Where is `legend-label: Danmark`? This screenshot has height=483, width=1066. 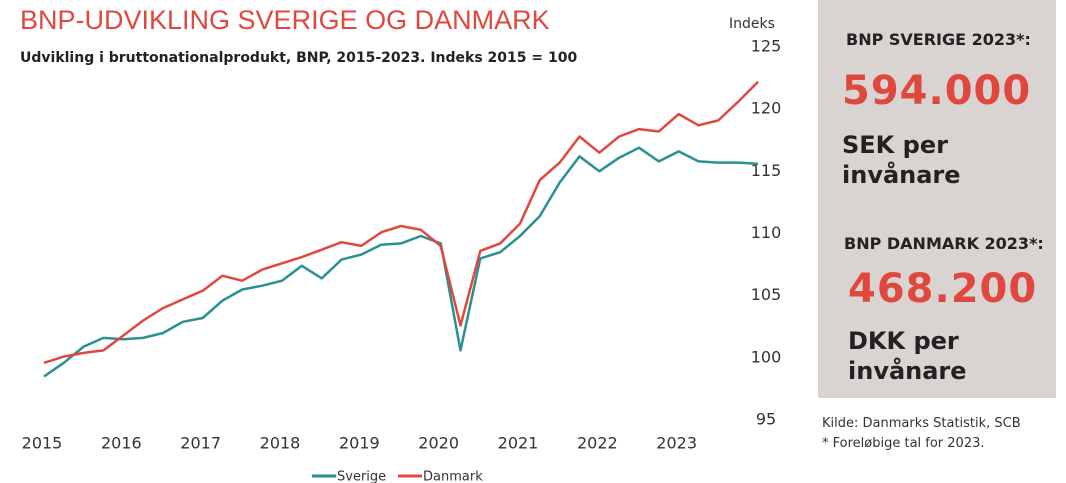 legend-label: Danmark is located at coordinates (453, 476).